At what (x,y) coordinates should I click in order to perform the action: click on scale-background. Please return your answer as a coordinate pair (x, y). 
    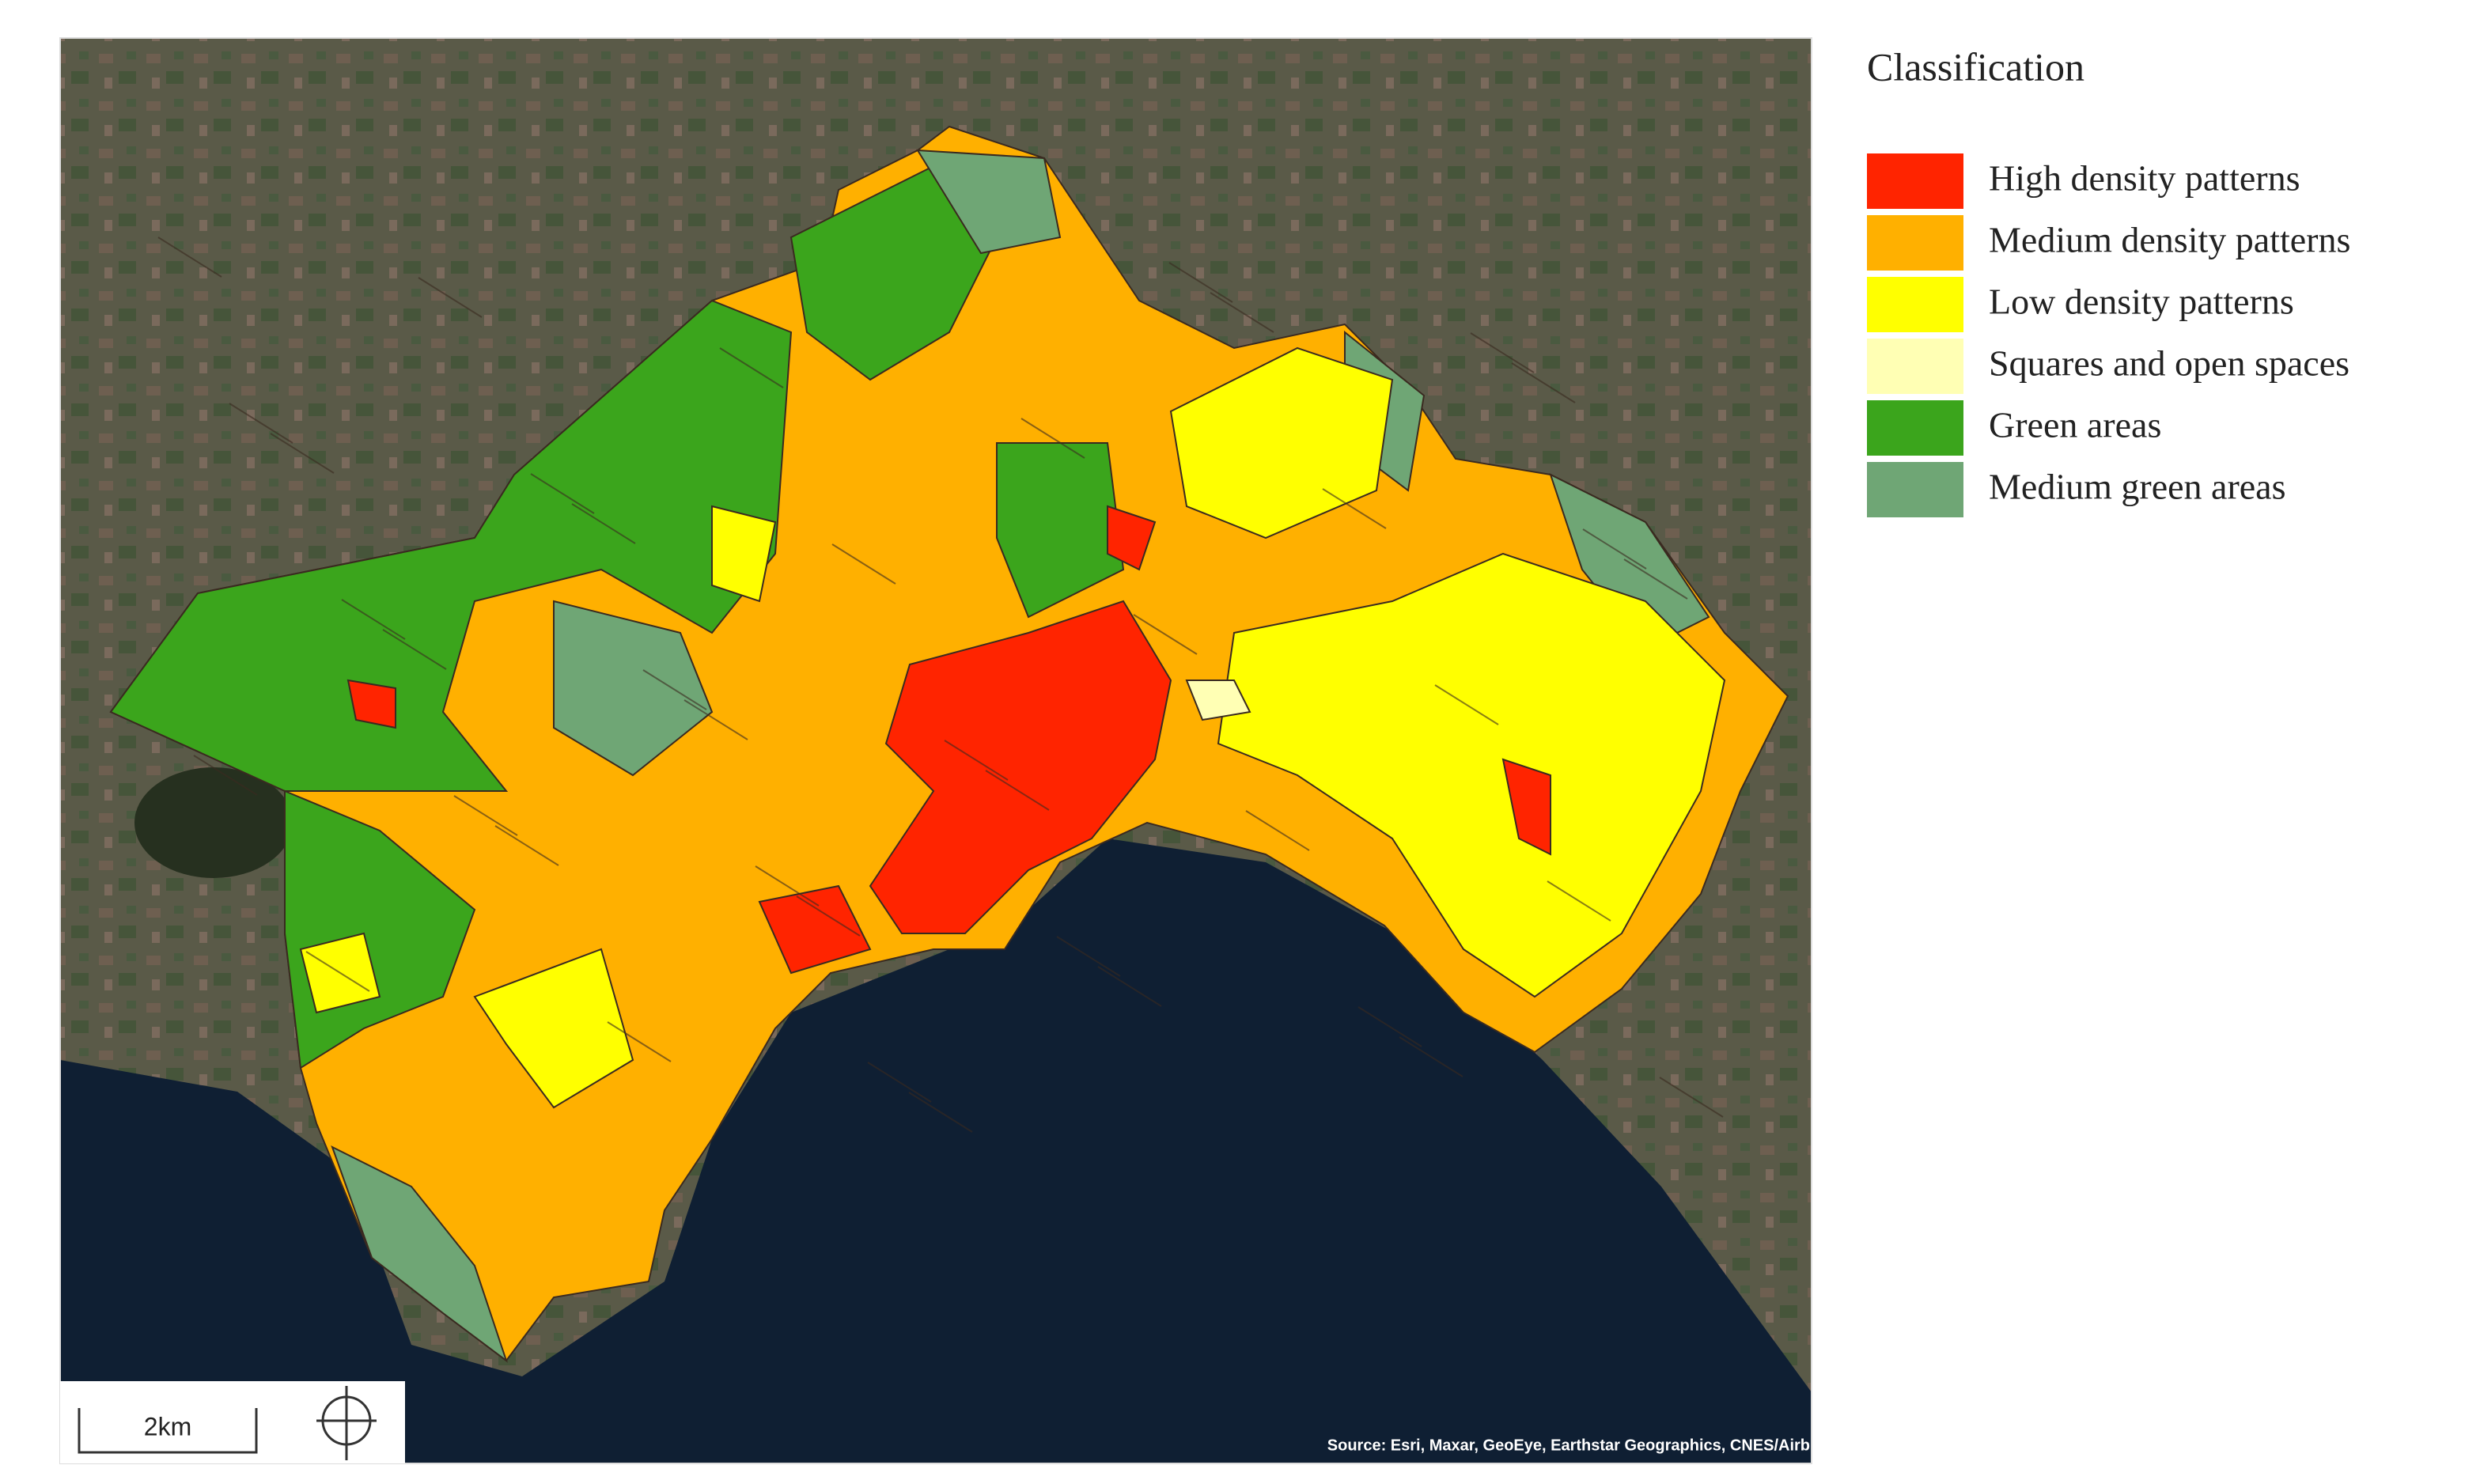
    Looking at the image, I should click on (232, 1422).